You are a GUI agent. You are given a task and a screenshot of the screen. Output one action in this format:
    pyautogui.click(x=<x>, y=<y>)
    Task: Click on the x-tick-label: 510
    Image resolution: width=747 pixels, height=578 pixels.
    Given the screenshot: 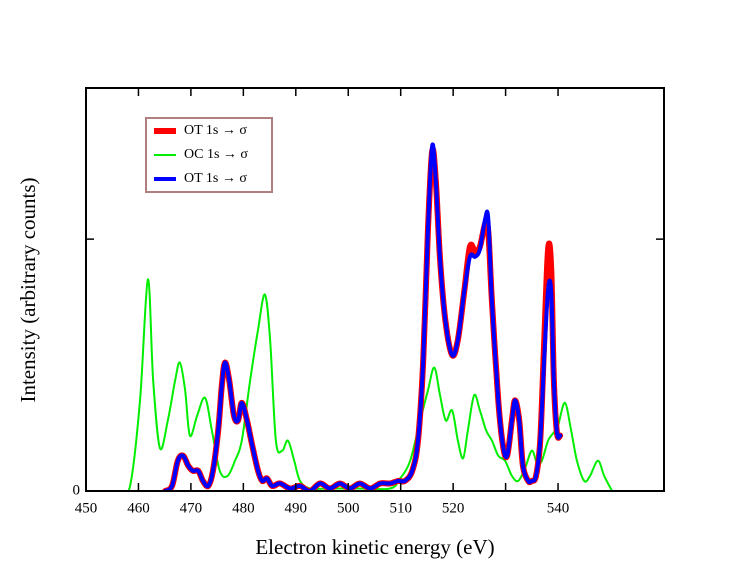 What is the action you would take?
    pyautogui.click(x=400, y=508)
    